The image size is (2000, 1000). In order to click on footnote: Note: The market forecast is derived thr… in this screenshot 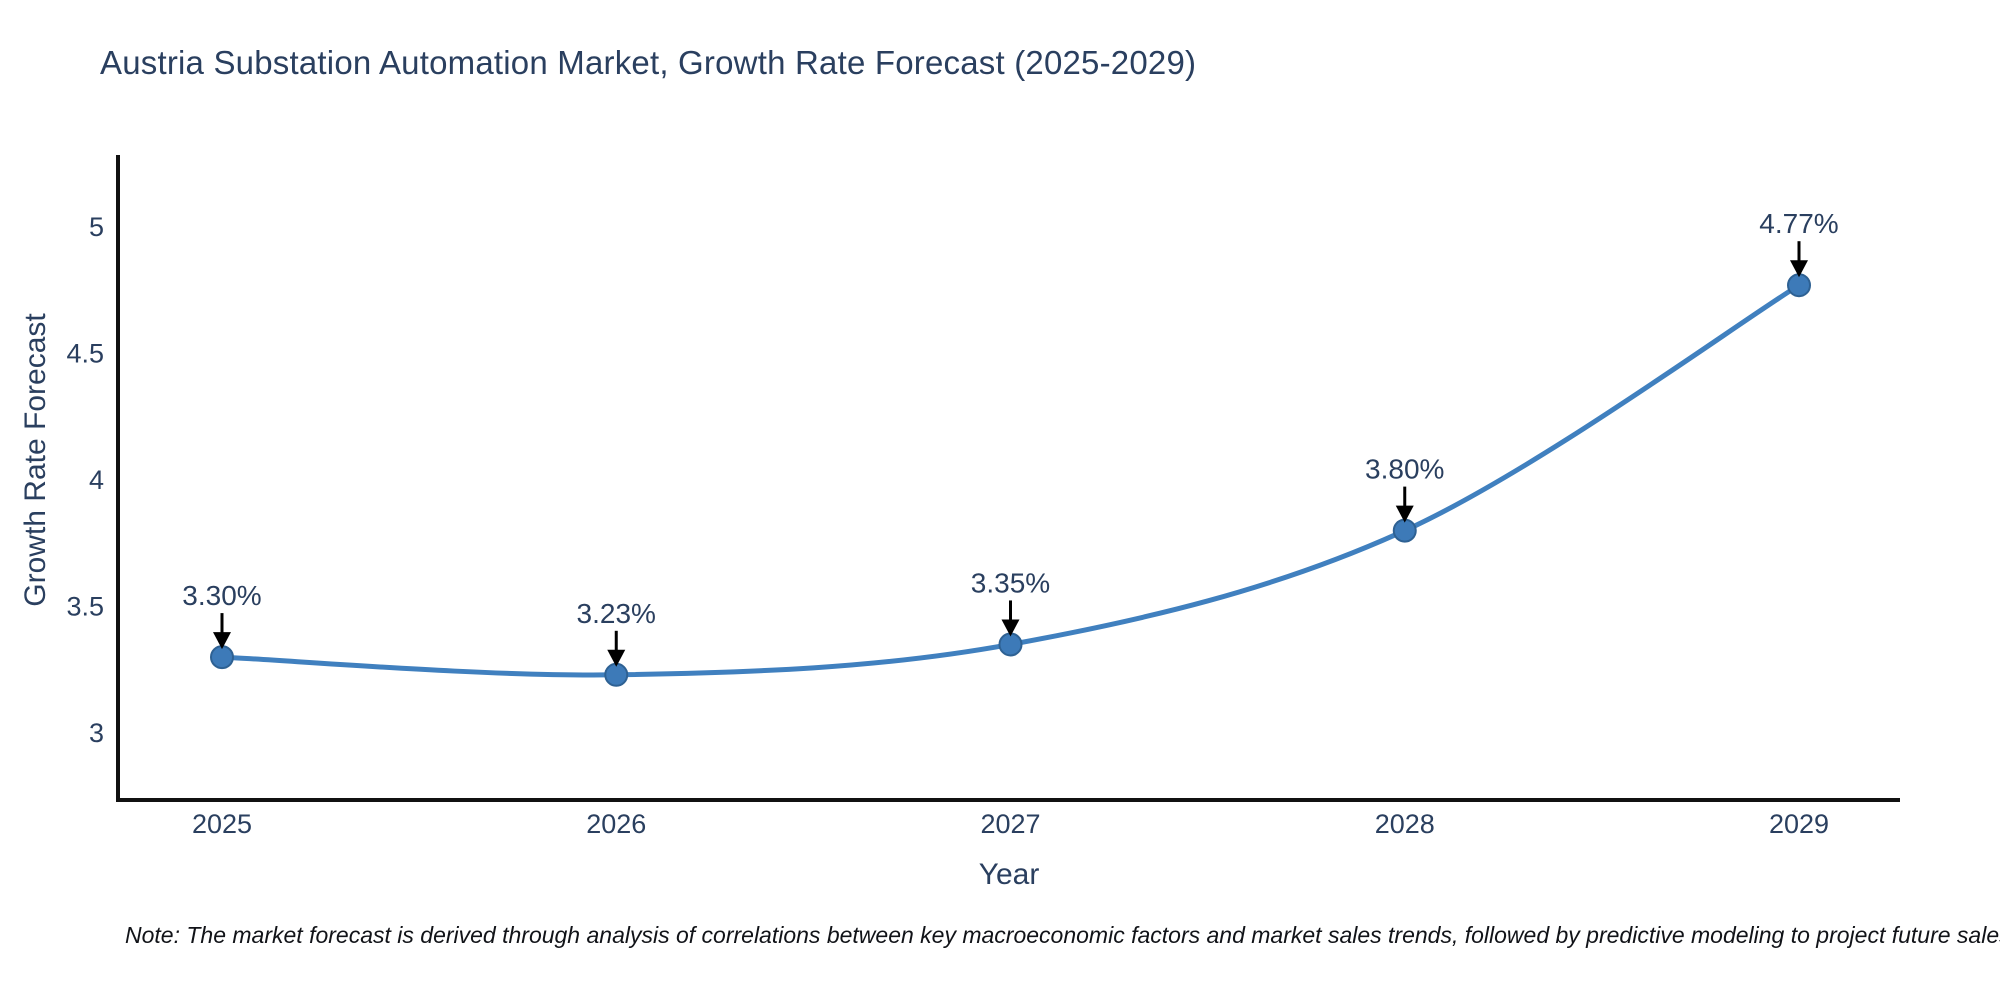, I will do `click(1062, 935)`.